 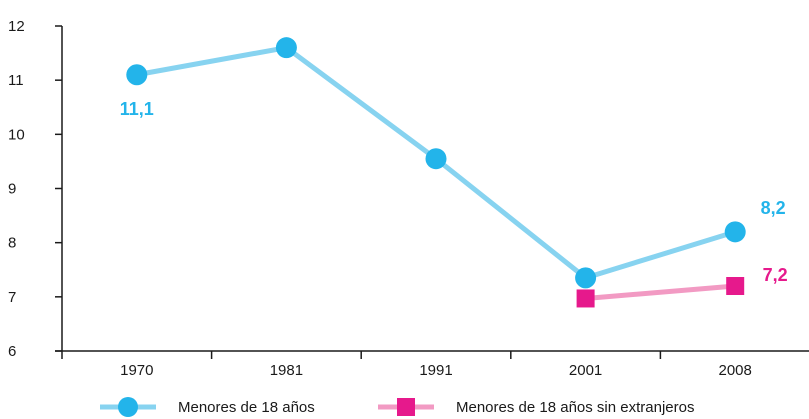 What do you see at coordinates (12, 297) in the screenshot?
I see `y-tick-label: 7` at bounding box center [12, 297].